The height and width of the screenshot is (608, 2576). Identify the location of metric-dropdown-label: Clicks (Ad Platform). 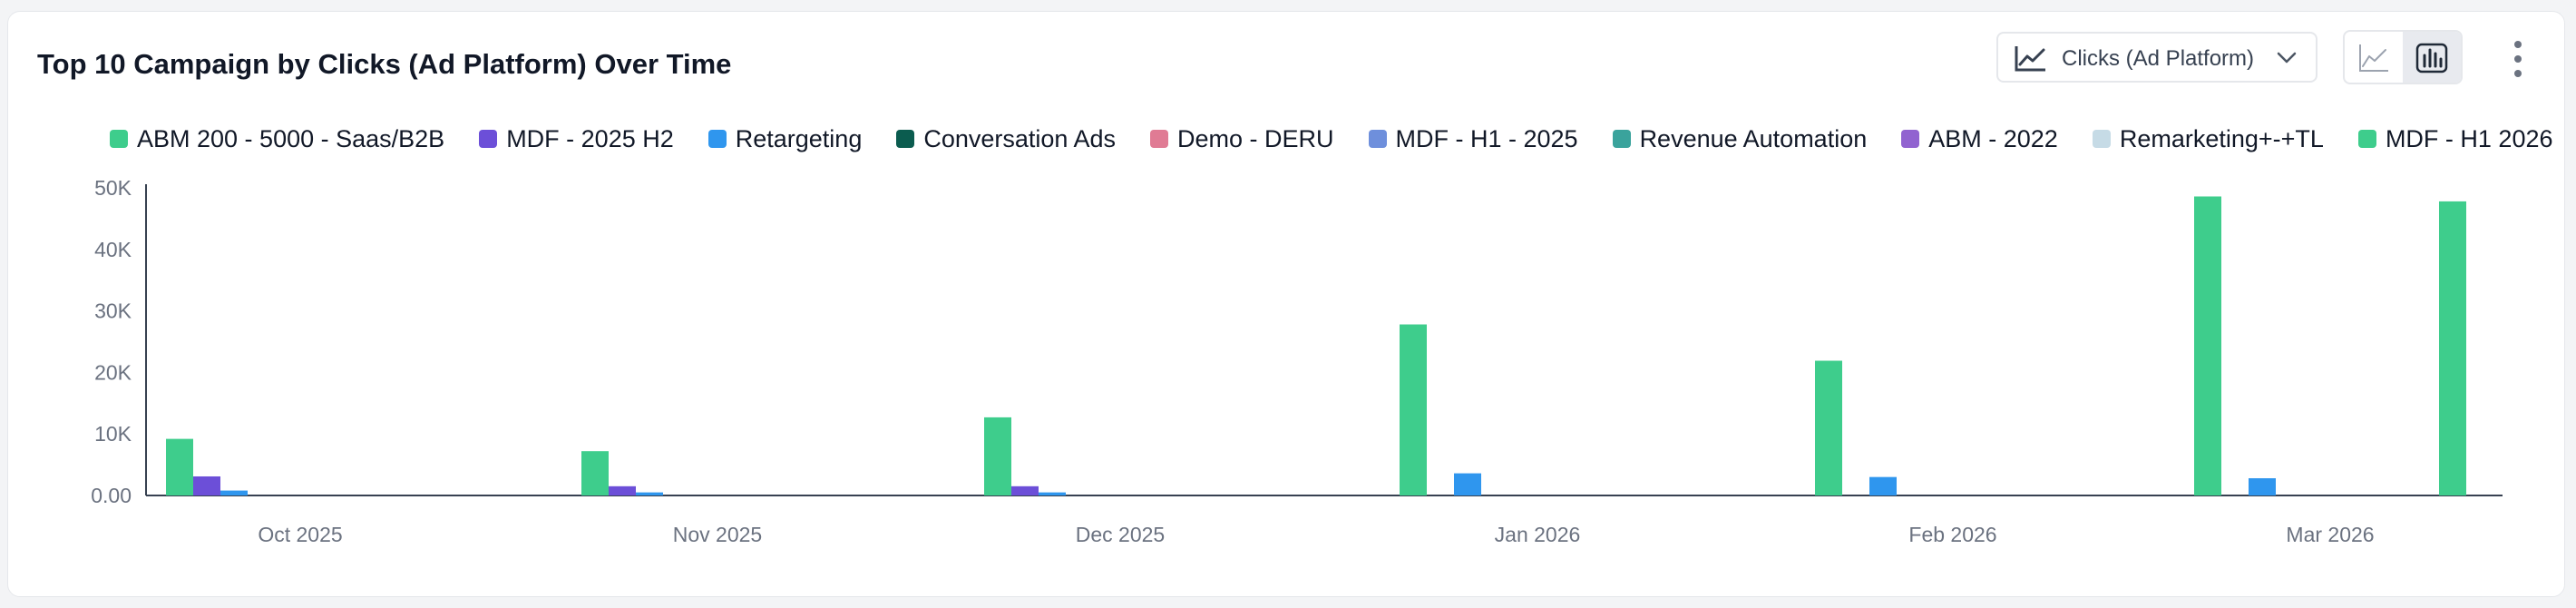
(2158, 59).